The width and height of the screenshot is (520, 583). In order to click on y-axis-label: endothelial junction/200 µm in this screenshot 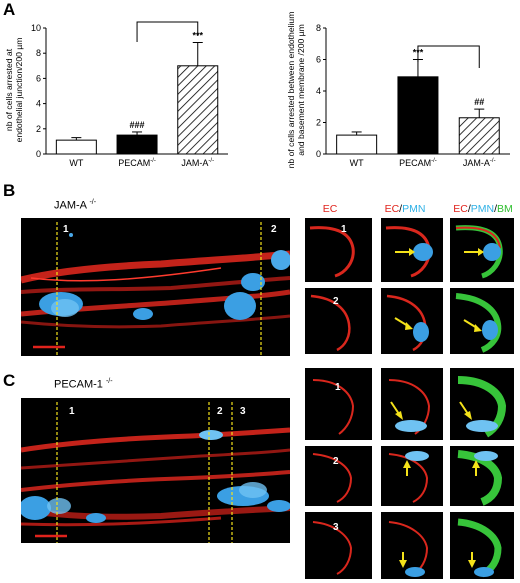, I will do `click(19, 90)`.